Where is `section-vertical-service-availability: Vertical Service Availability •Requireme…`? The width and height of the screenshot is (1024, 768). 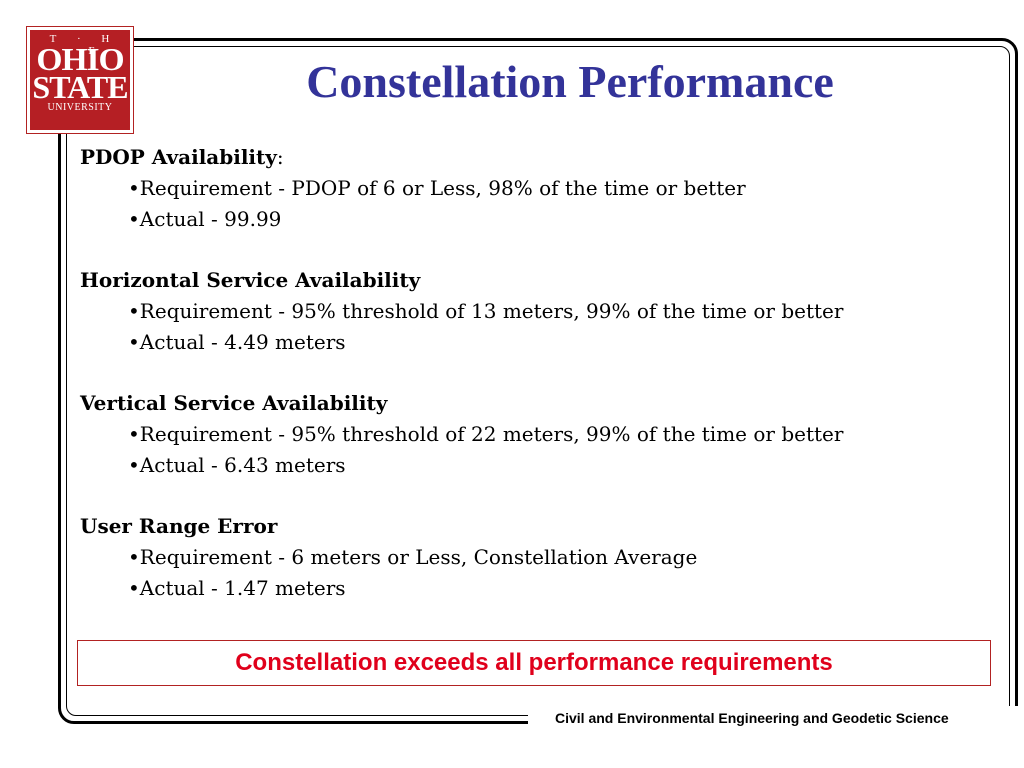 section-vertical-service-availability: Vertical Service Availability •Requireme… is located at coordinates (547, 434).